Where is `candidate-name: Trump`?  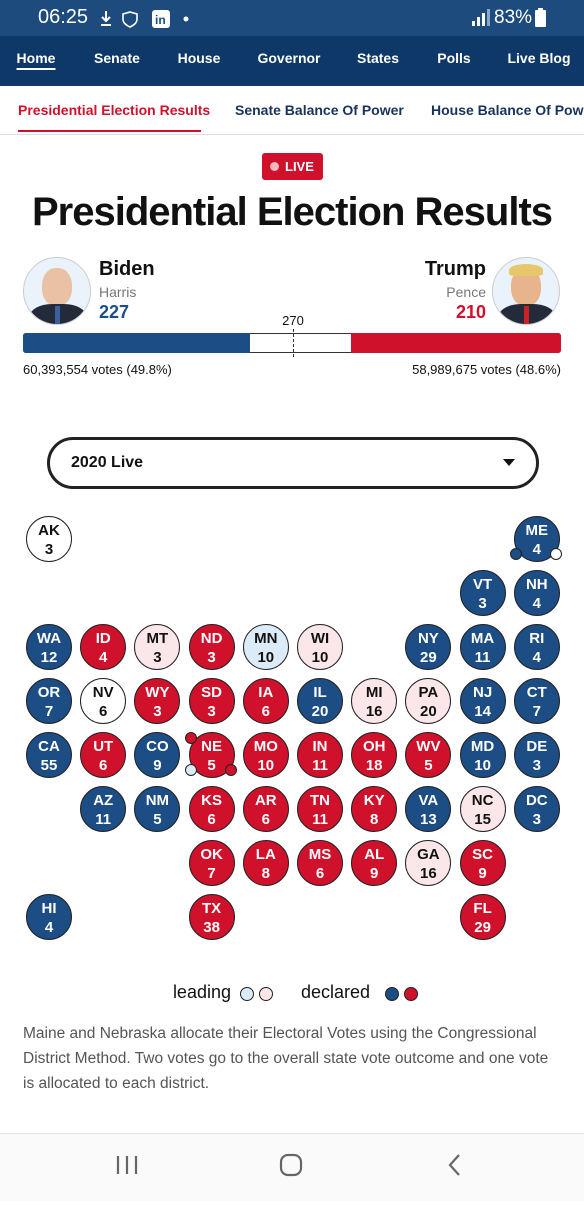
candidate-name: Trump is located at coordinates (455, 269).